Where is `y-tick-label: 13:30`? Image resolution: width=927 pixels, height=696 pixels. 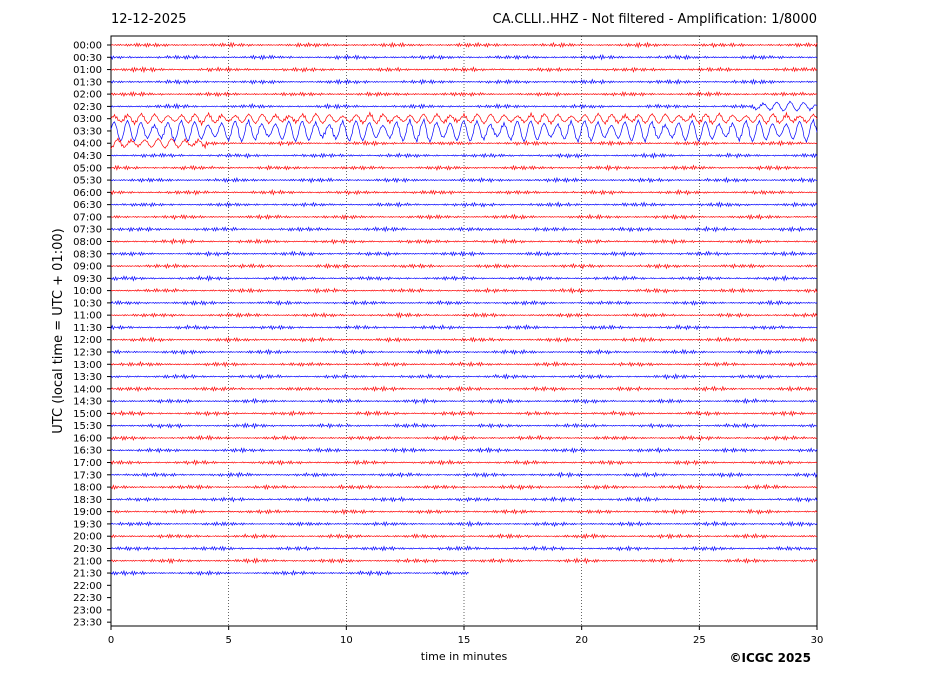 y-tick-label: 13:30 is located at coordinates (87, 377).